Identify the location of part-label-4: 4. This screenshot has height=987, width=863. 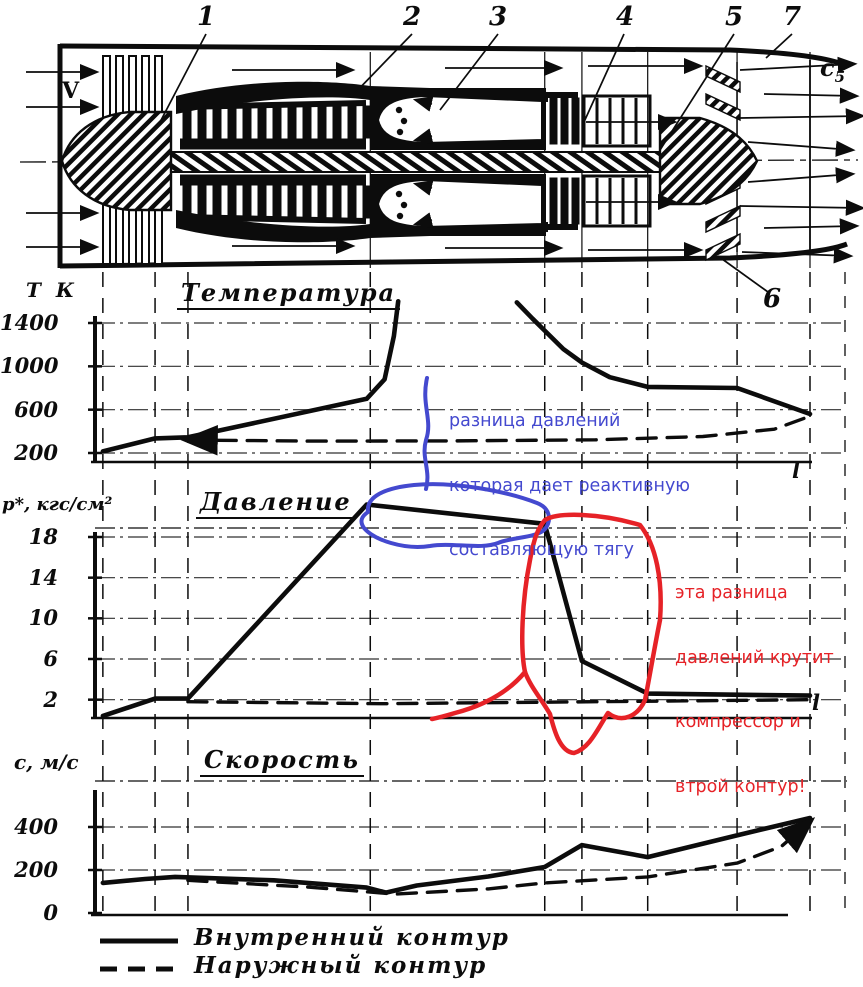
(625, 17).